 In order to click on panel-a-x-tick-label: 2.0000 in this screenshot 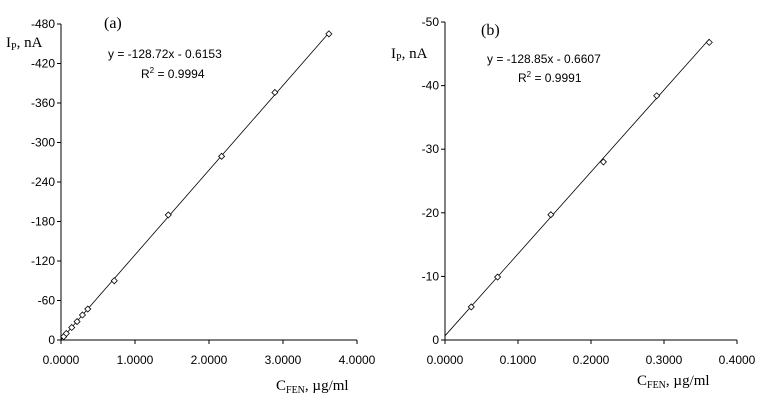, I will do `click(209, 360)`.